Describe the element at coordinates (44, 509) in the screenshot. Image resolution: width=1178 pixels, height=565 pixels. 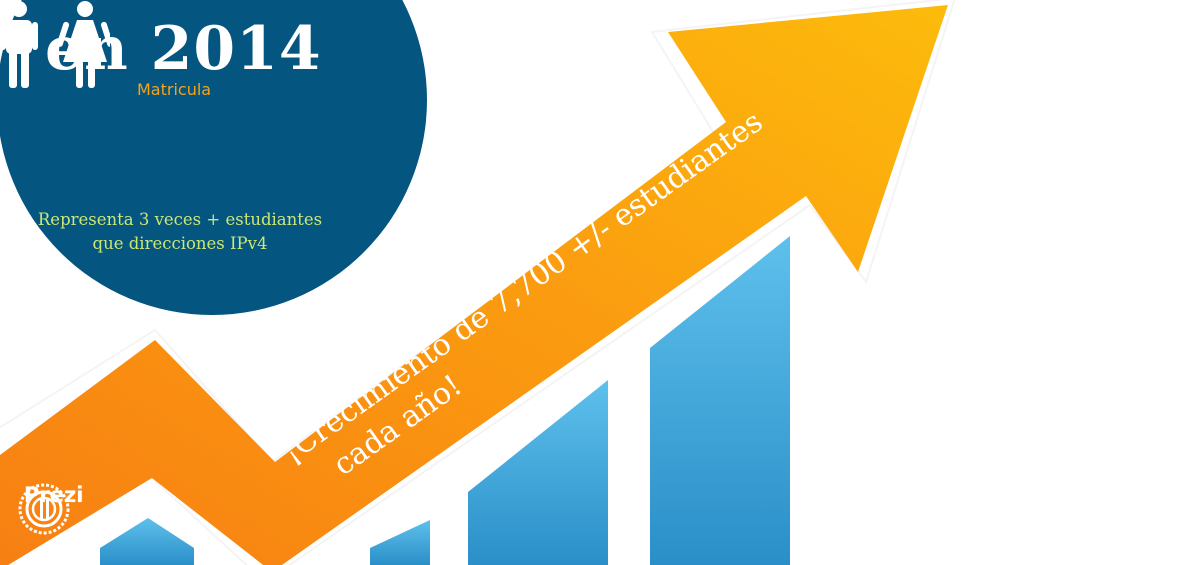
I see `prezi-logo-icon` at that location.